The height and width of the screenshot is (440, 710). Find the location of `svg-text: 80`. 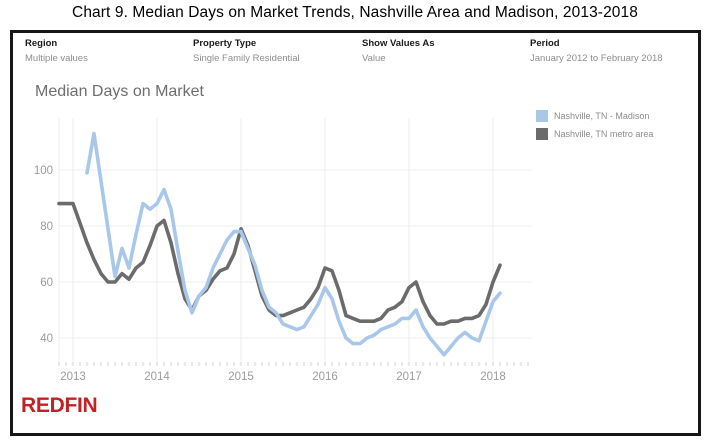

svg-text: 80 is located at coordinates (46, 227).